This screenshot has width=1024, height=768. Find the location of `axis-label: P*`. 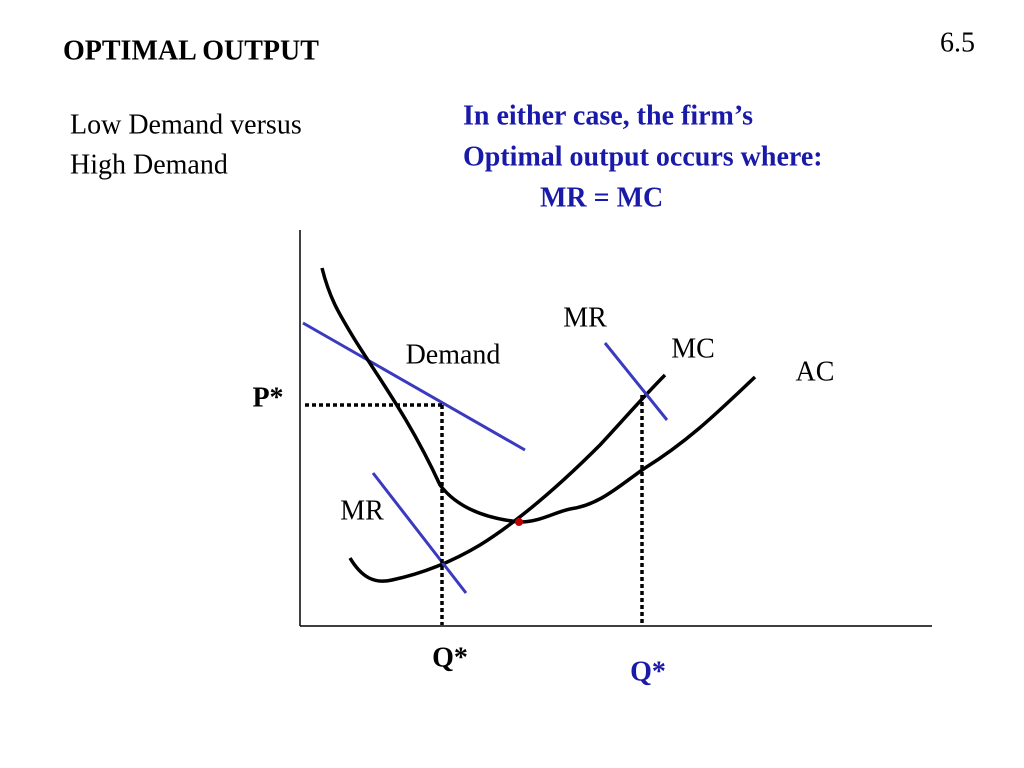

axis-label: P* is located at coordinates (267, 397).